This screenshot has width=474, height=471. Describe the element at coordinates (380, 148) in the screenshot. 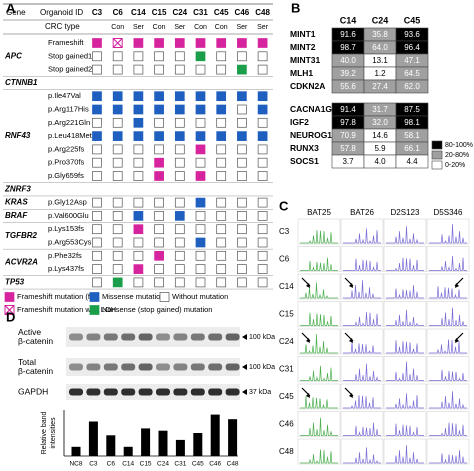

I see `value-label: 5.9` at that location.